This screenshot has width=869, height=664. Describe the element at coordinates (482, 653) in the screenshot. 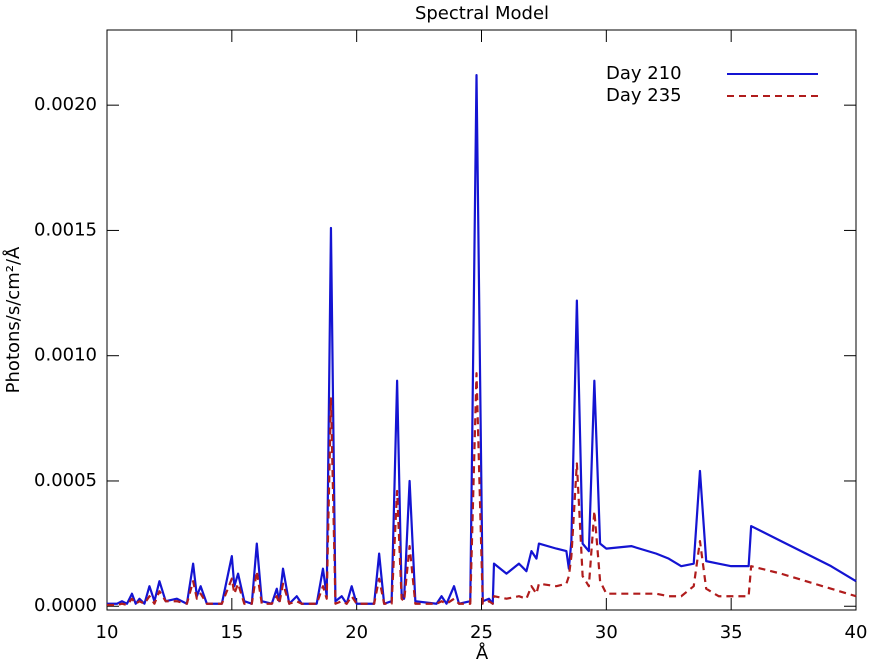

I see `x-axis-label: Å` at that location.